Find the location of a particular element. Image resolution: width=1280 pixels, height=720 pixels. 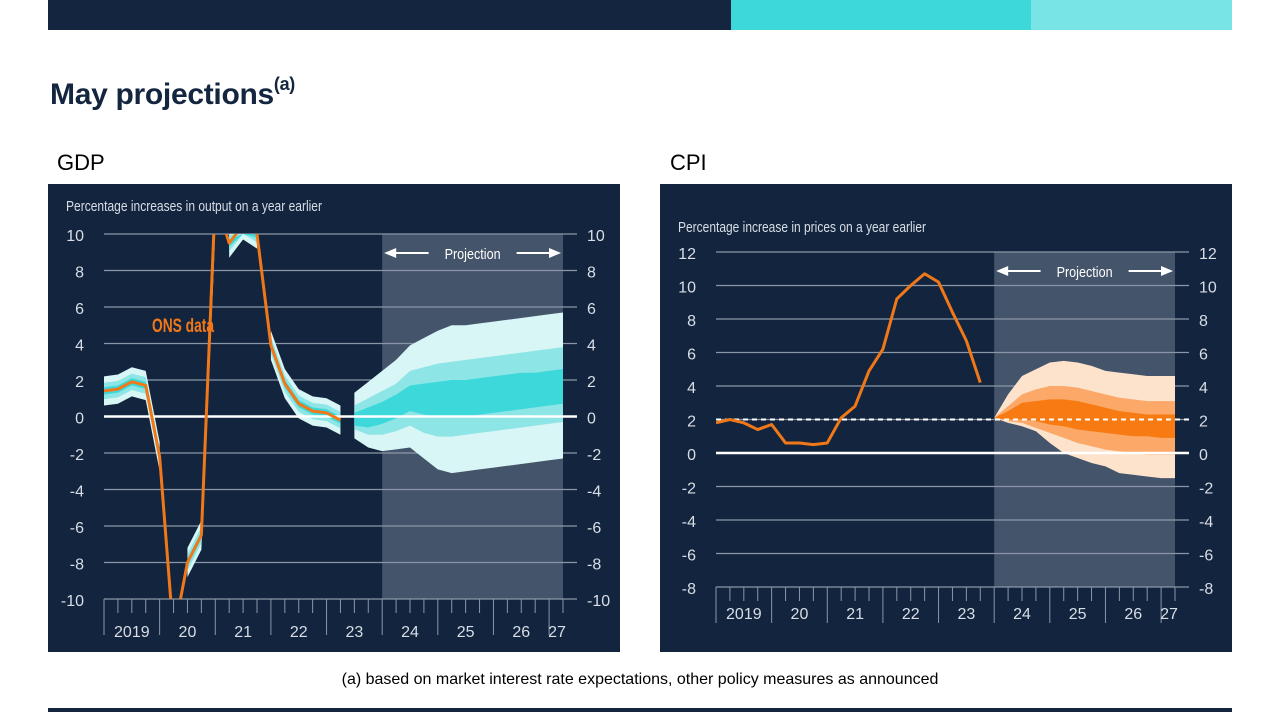

page-title: May projections(a) is located at coordinates (172, 93).